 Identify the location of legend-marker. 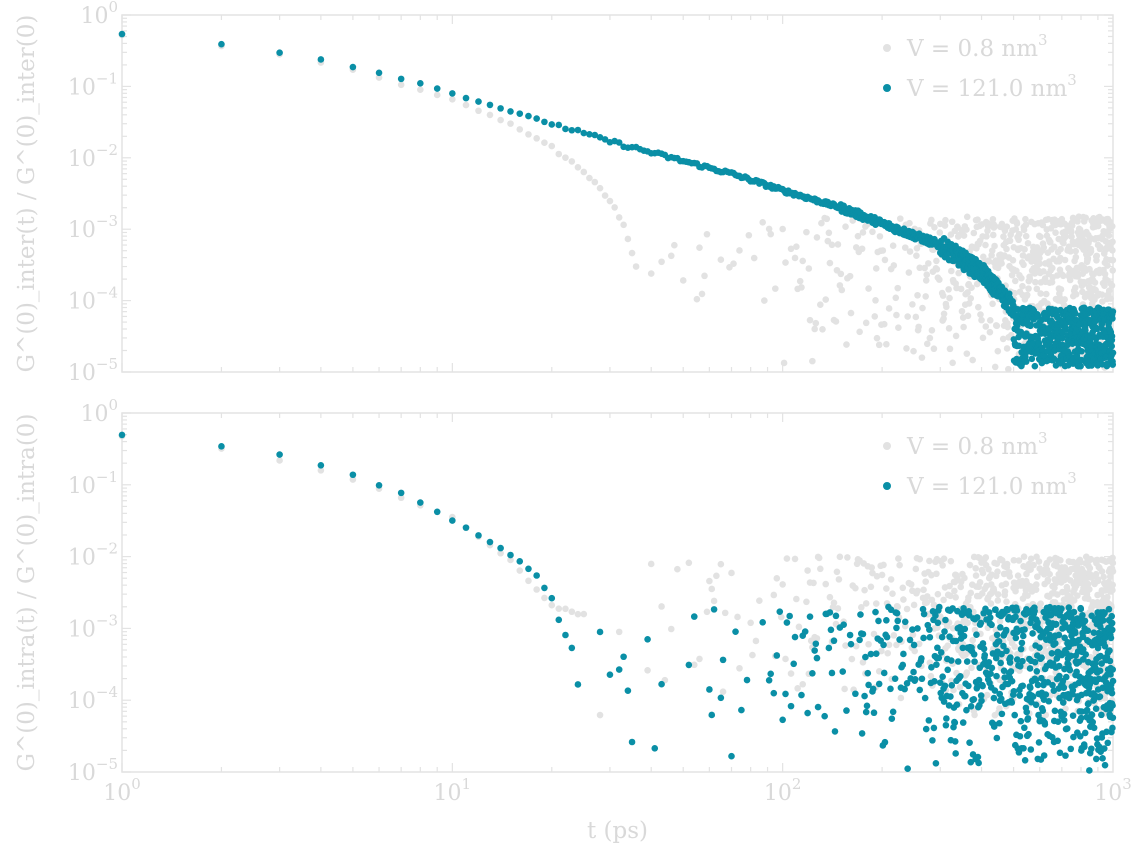
(887, 48).